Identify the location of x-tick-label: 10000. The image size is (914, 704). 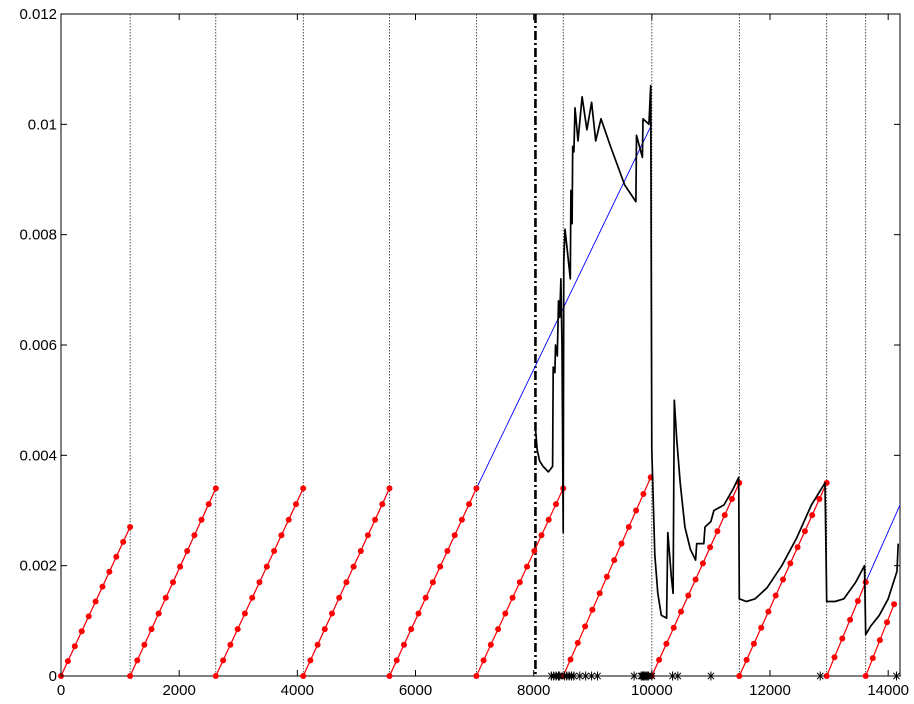
(652, 690).